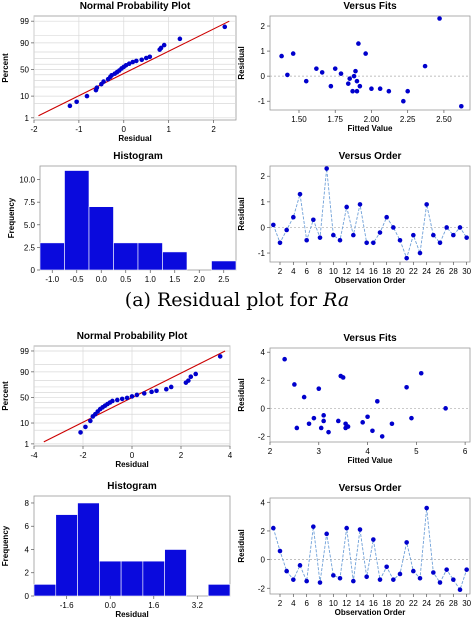 This screenshot has width=474, height=620. Describe the element at coordinates (262, 101) in the screenshot. I see `a-fits-ytick-label: -1` at that location.